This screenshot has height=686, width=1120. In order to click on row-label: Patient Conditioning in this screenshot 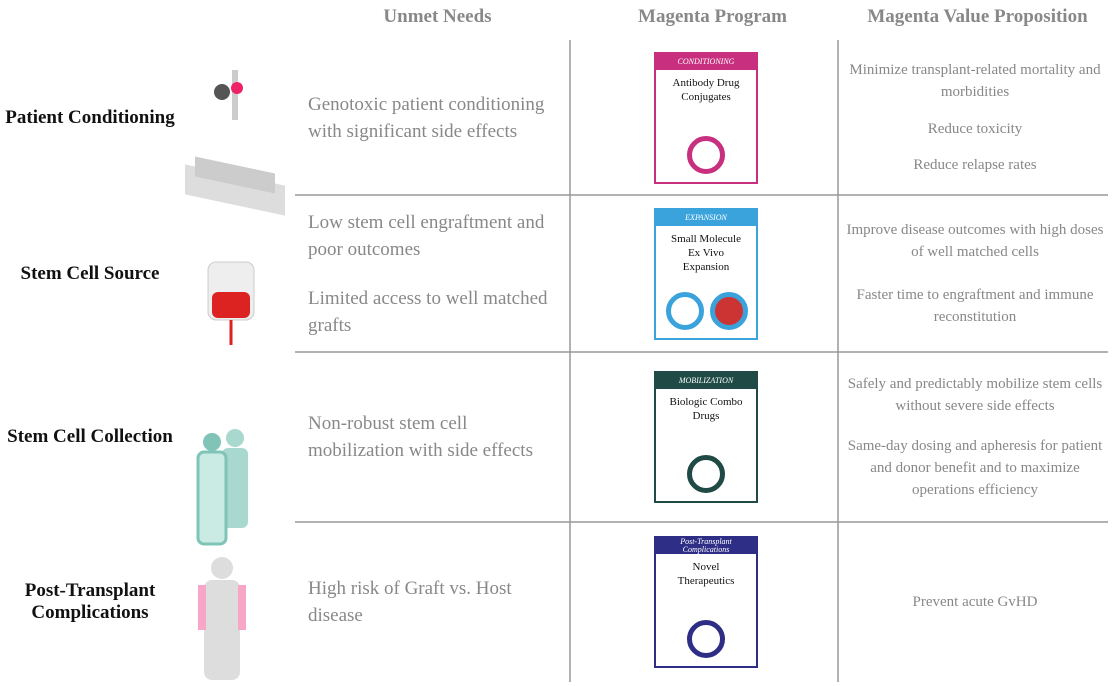, I will do `click(90, 117)`.